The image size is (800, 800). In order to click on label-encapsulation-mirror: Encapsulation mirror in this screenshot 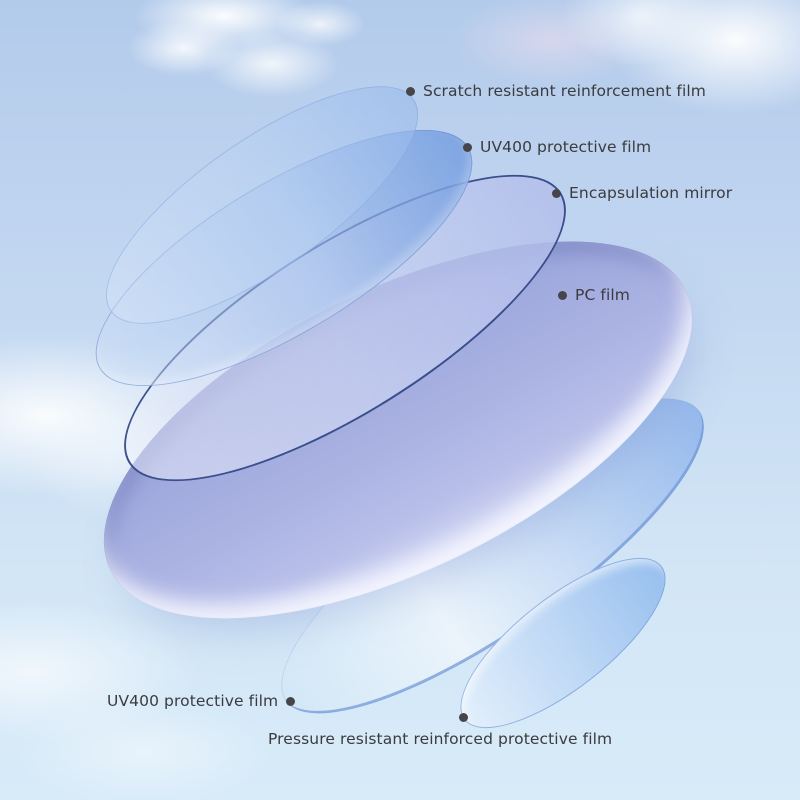, I will do `click(642, 193)`.